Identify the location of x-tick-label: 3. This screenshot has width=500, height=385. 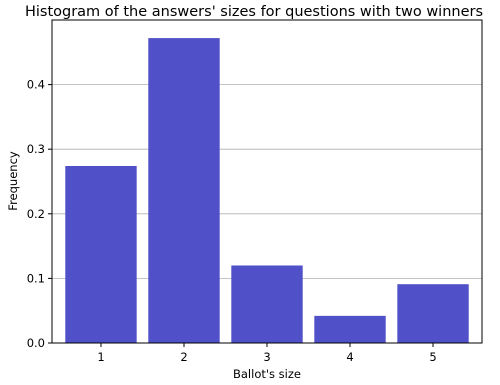
(266, 357).